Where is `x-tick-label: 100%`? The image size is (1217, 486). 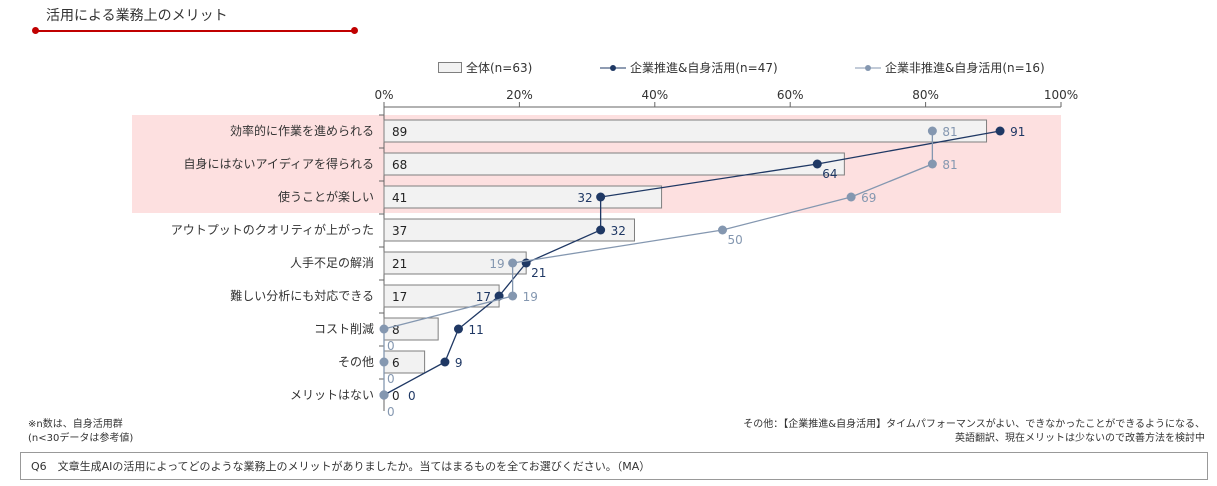
x-tick-label: 100% is located at coordinates (1061, 95).